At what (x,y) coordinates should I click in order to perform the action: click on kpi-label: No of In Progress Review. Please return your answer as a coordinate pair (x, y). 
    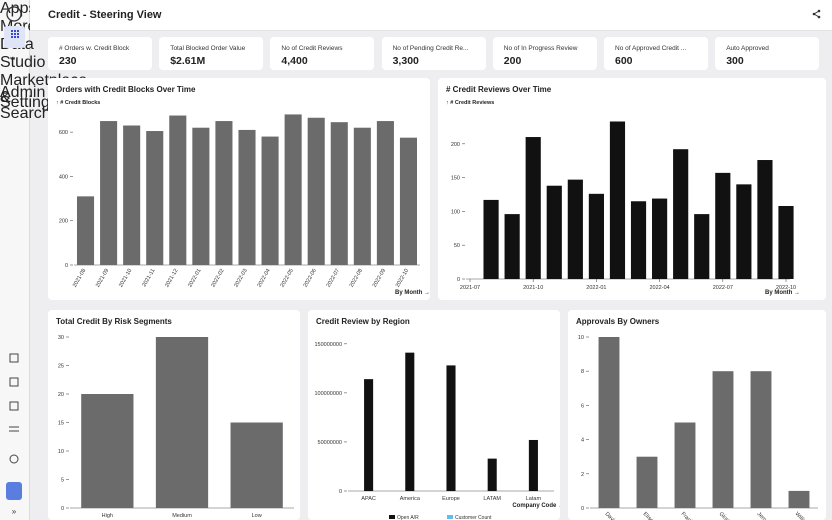
    Looking at the image, I should click on (540, 48).